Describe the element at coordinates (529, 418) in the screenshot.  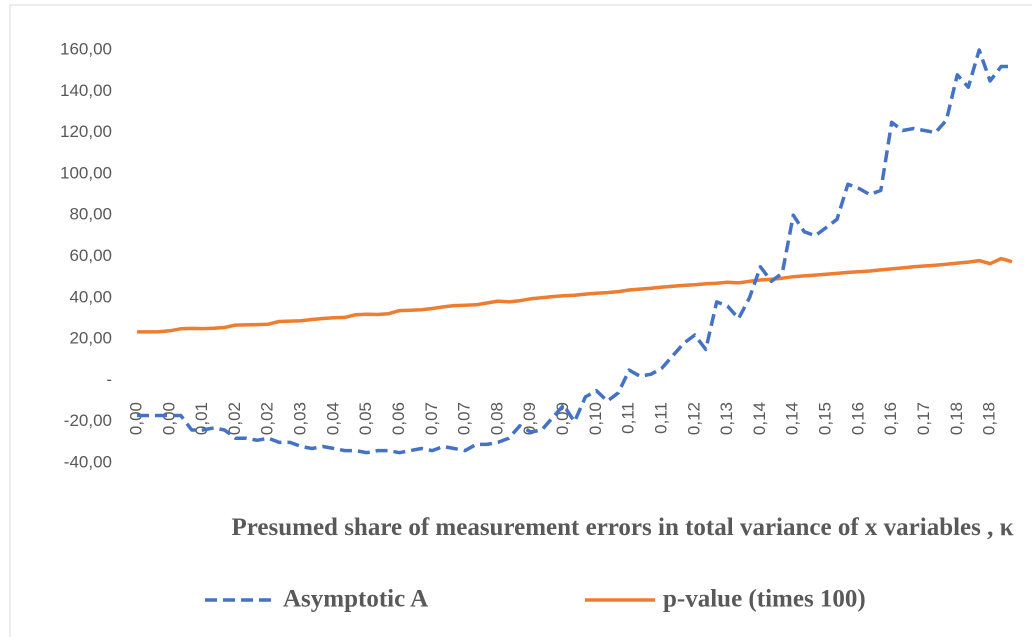
I see `x-tick-label: 0,09` at that location.